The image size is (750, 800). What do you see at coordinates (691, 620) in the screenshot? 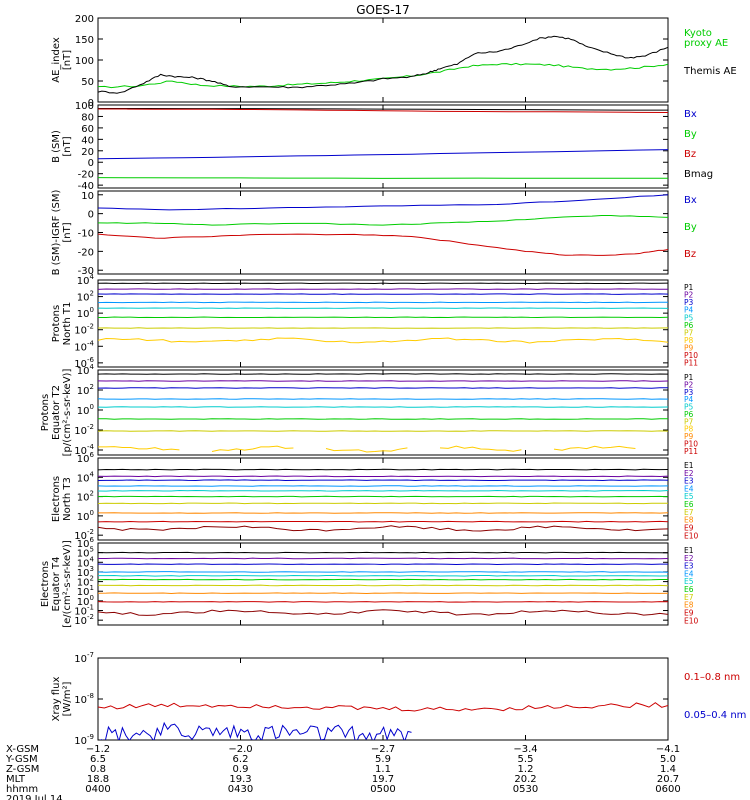
I see `legend-entry: E10` at bounding box center [691, 620].